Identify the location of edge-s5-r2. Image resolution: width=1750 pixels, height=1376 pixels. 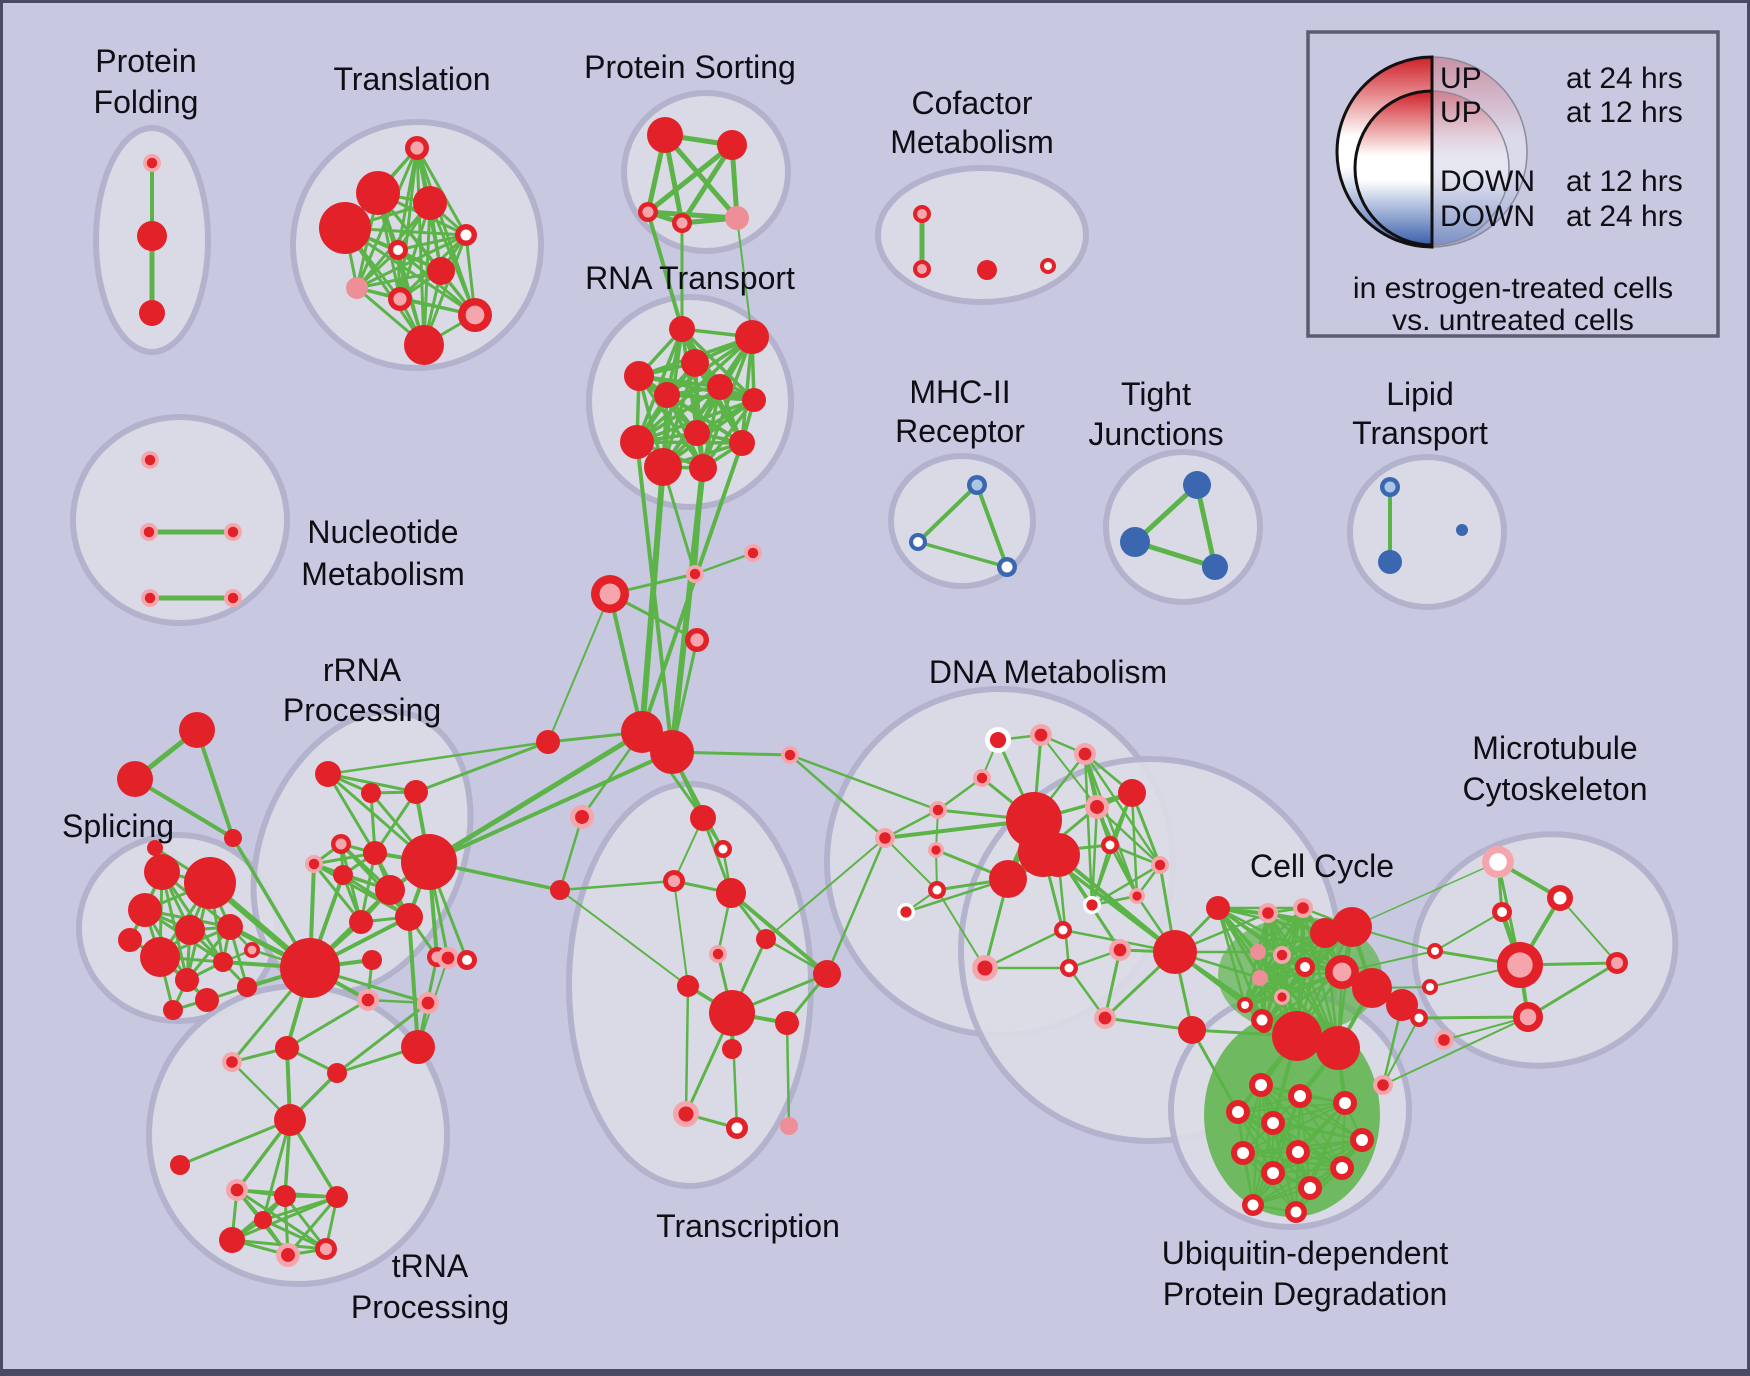
(744, 277).